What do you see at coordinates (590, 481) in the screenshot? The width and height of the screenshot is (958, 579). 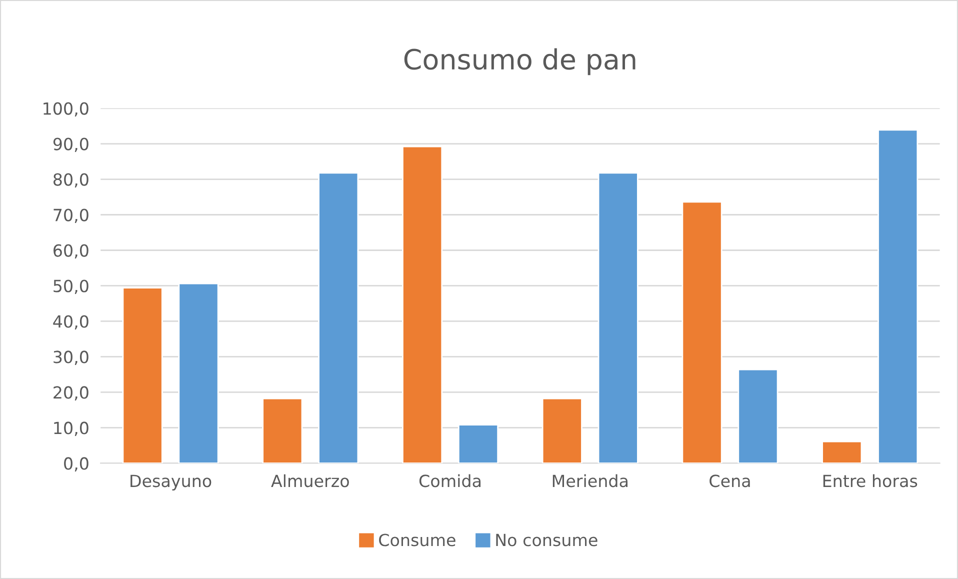 I see `x-tick-label: Merienda` at bounding box center [590, 481].